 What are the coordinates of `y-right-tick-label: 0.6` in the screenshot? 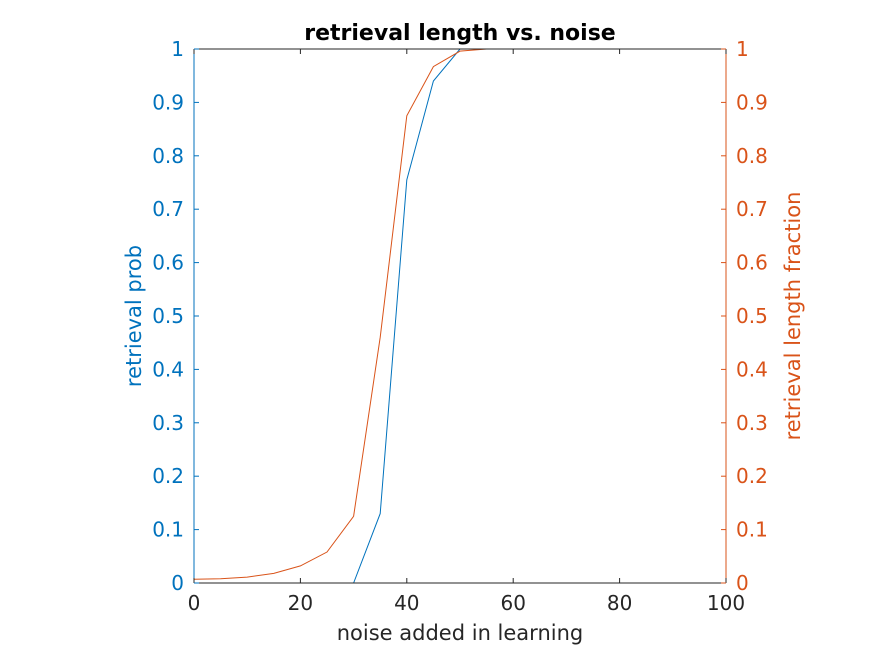 It's located at (752, 263).